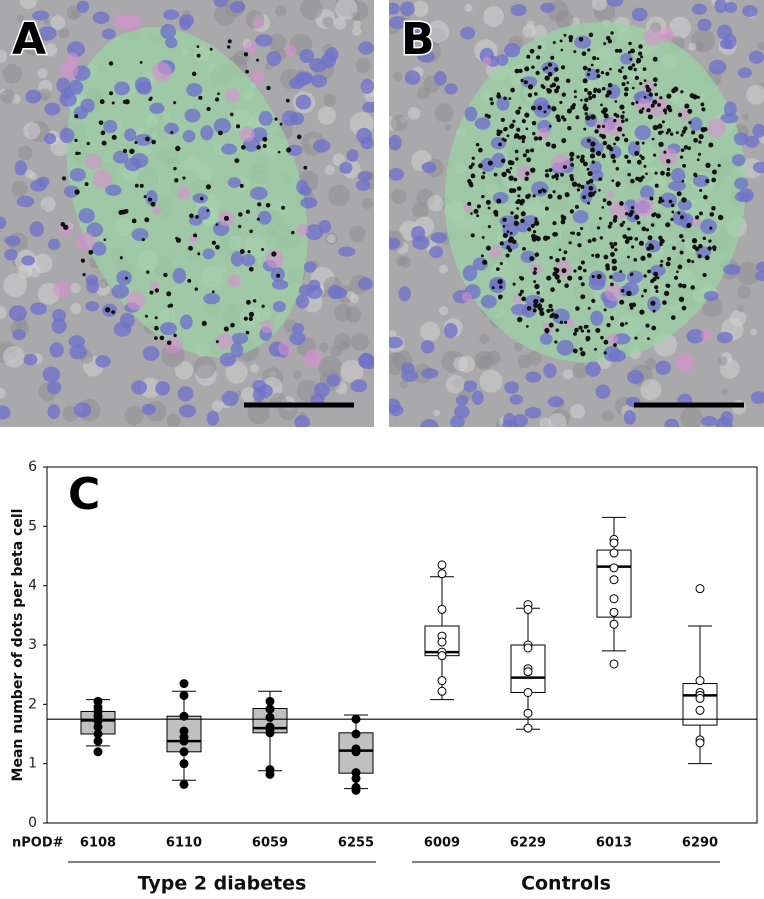 The height and width of the screenshot is (899, 764). What do you see at coordinates (700, 843) in the screenshot?
I see `category-label: 6290` at bounding box center [700, 843].